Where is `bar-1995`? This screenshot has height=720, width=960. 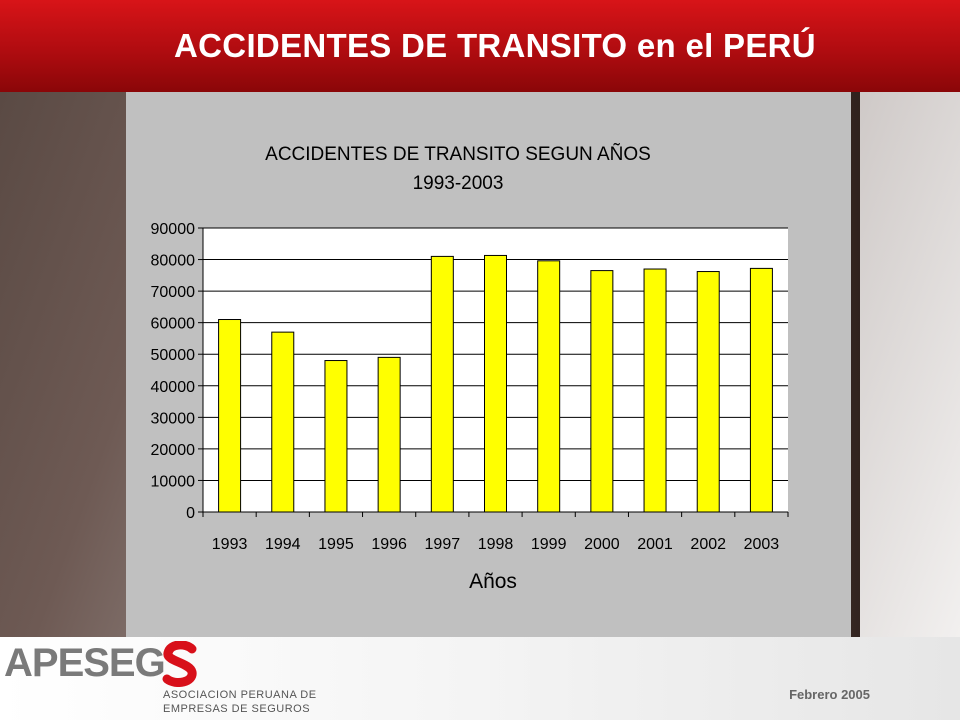
bar-1995 is located at coordinates (336, 436).